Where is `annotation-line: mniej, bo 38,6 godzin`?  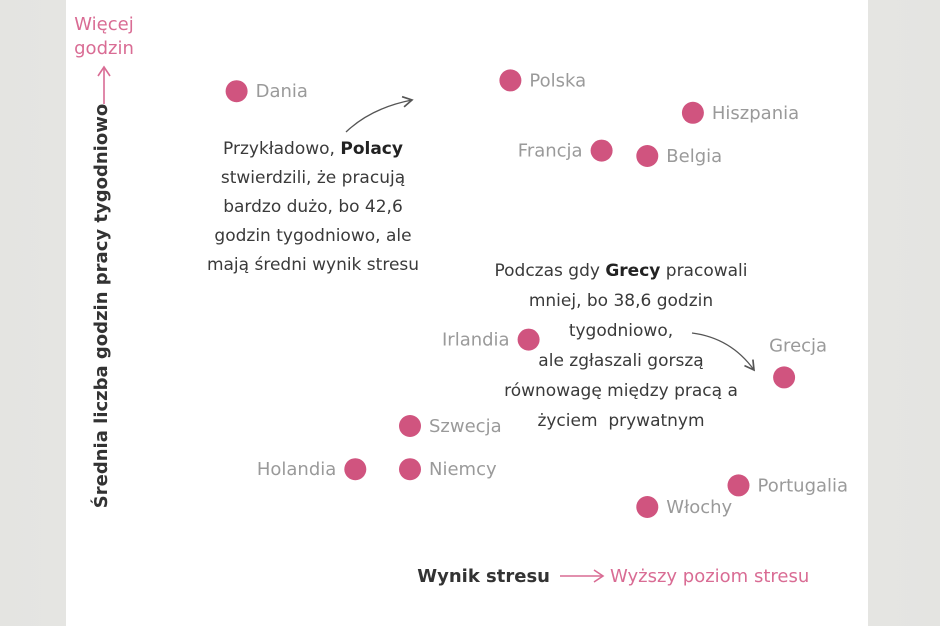 annotation-line: mniej, bo 38,6 godzin is located at coordinates (621, 301).